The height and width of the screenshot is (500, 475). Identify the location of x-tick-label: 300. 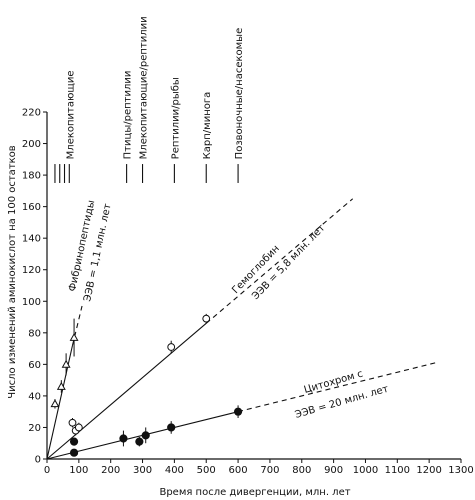
(142, 470).